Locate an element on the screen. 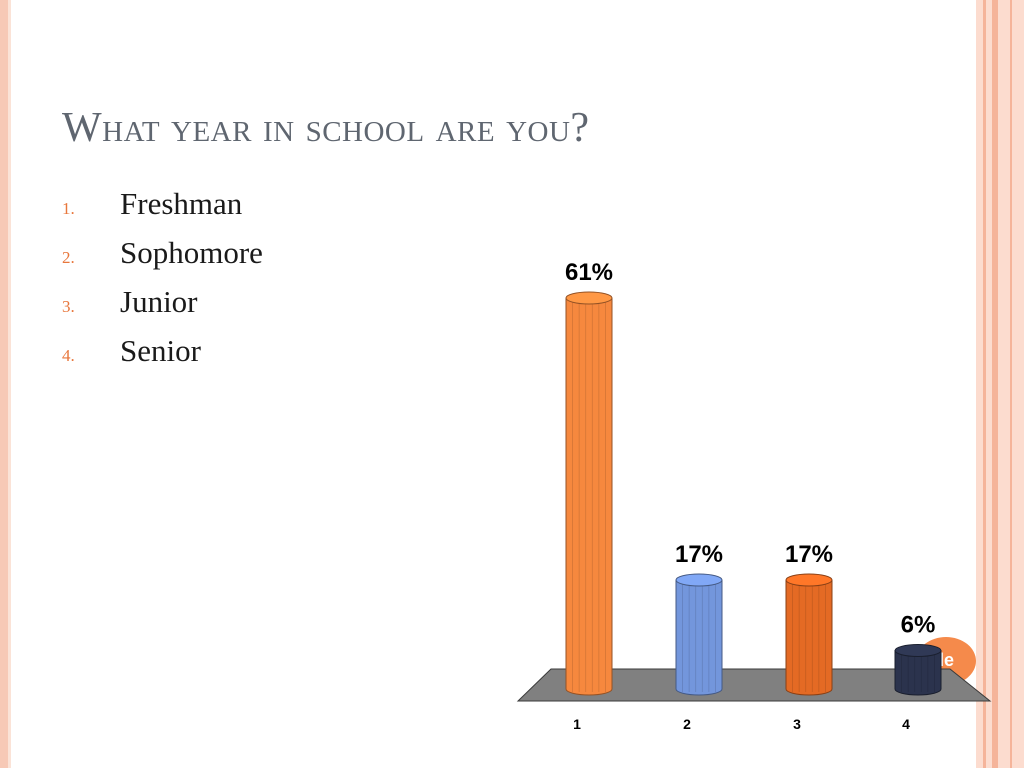 Image resolution: width=1024 pixels, height=768 pixels. slide-title: What year in school are you? is located at coordinates (326, 128).